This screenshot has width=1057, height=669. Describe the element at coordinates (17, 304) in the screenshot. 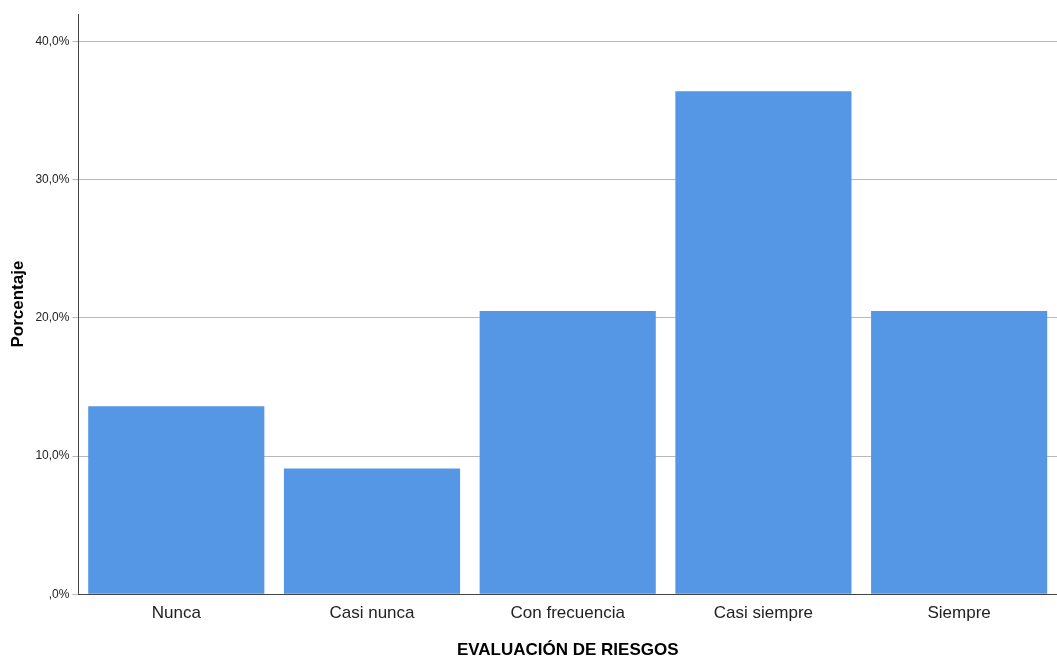

I see `y-axis-title: Porcentaje` at that location.